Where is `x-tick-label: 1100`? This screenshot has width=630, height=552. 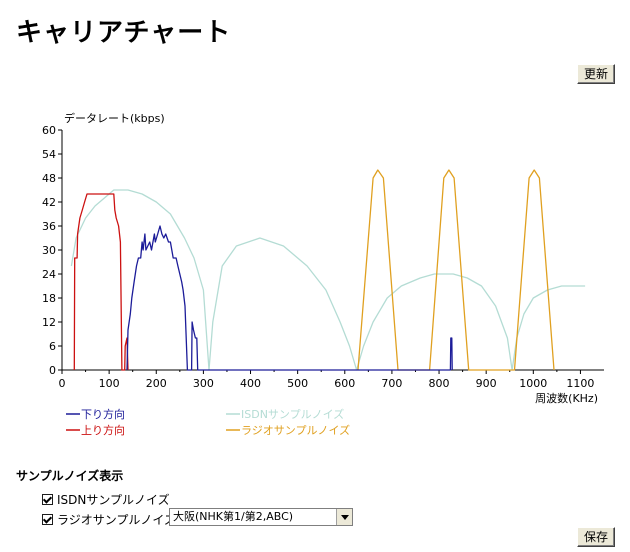
x-tick-label: 1100 is located at coordinates (580, 383).